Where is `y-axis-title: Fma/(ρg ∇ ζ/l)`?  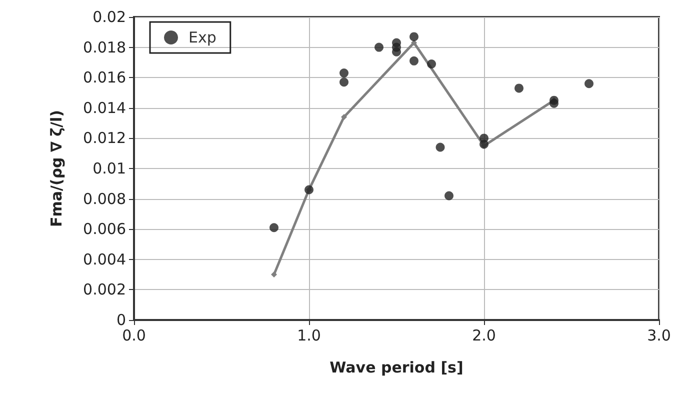
y-axis-title: Fma/(ρg ∇ ζ/l) is located at coordinates (57, 169).